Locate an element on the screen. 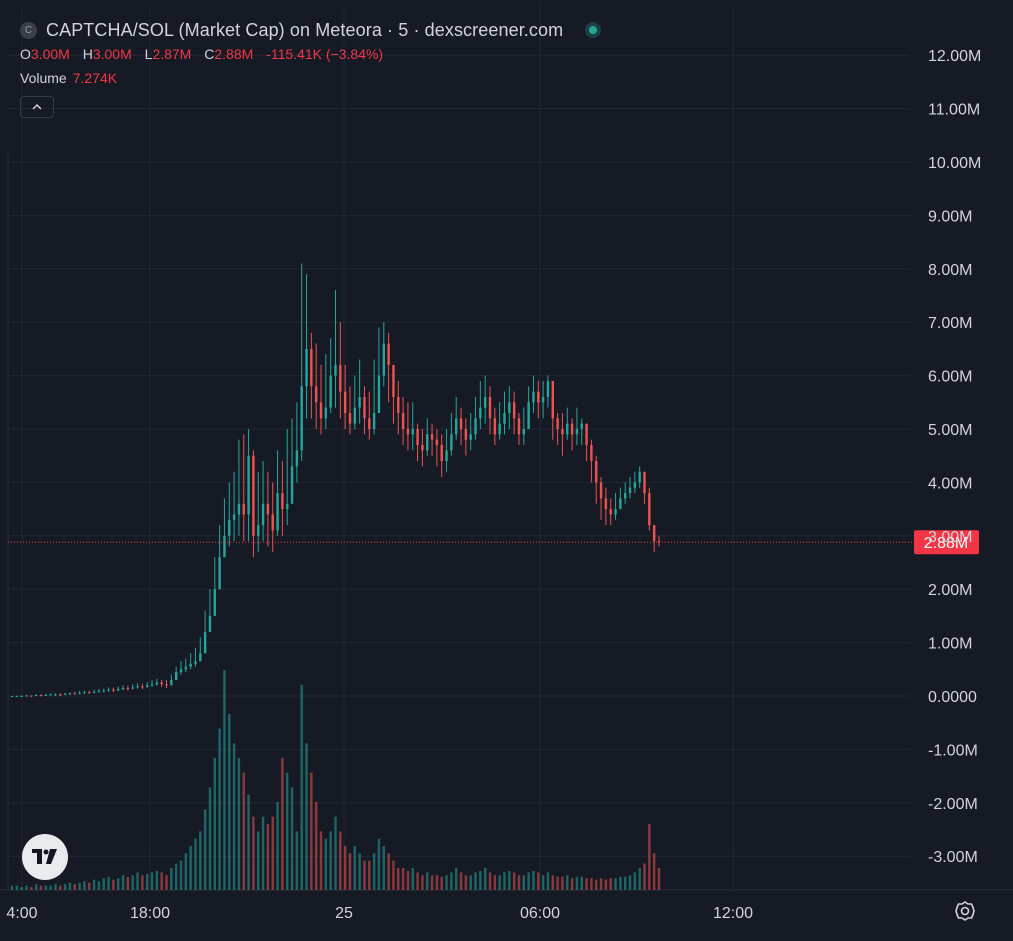 This screenshot has width=1013, height=941. tradingview-logo-icon is located at coordinates (45, 857).